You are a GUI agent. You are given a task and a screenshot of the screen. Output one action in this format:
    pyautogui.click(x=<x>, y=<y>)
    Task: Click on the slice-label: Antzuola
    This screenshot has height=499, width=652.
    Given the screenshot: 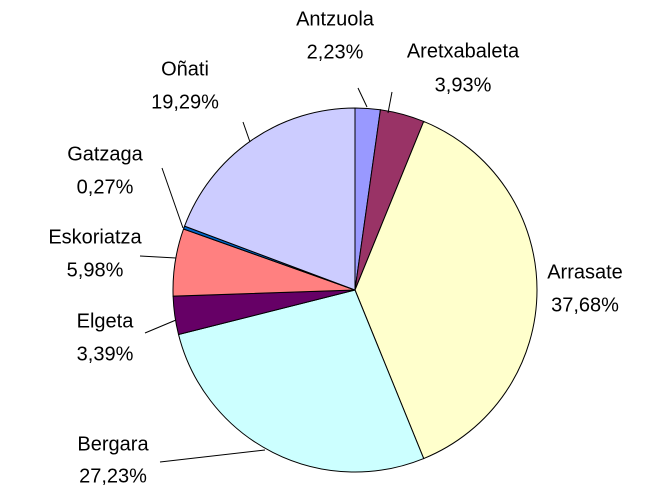 What is the action you would take?
    pyautogui.click(x=335, y=19)
    